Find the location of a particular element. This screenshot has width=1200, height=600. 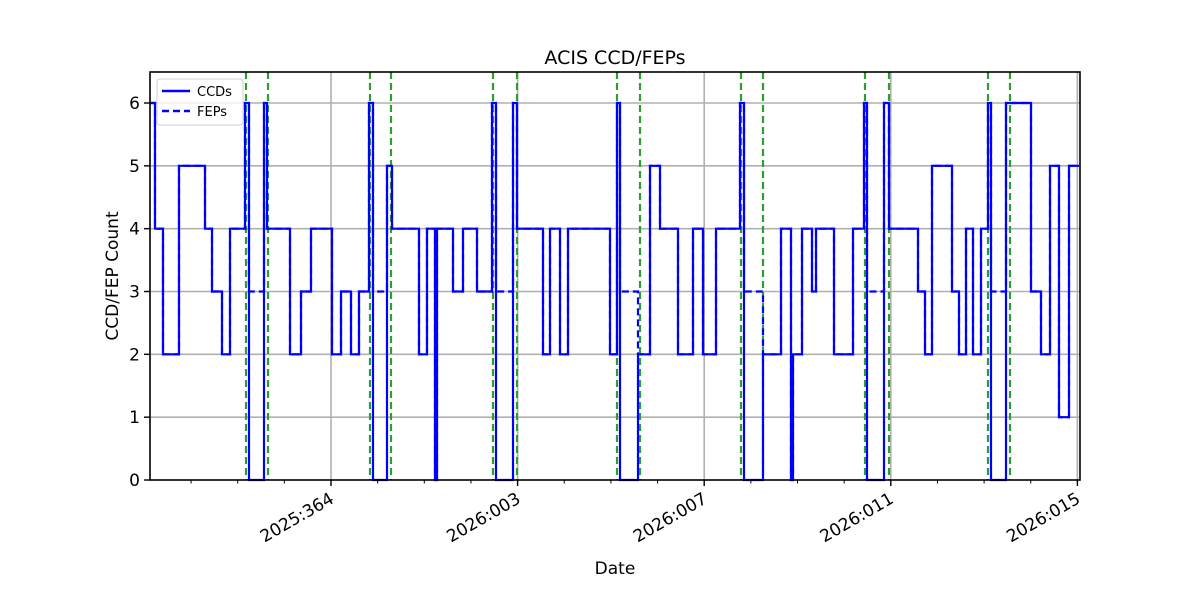

chart-title: ACIS CCD/FEPs is located at coordinates (614, 58).